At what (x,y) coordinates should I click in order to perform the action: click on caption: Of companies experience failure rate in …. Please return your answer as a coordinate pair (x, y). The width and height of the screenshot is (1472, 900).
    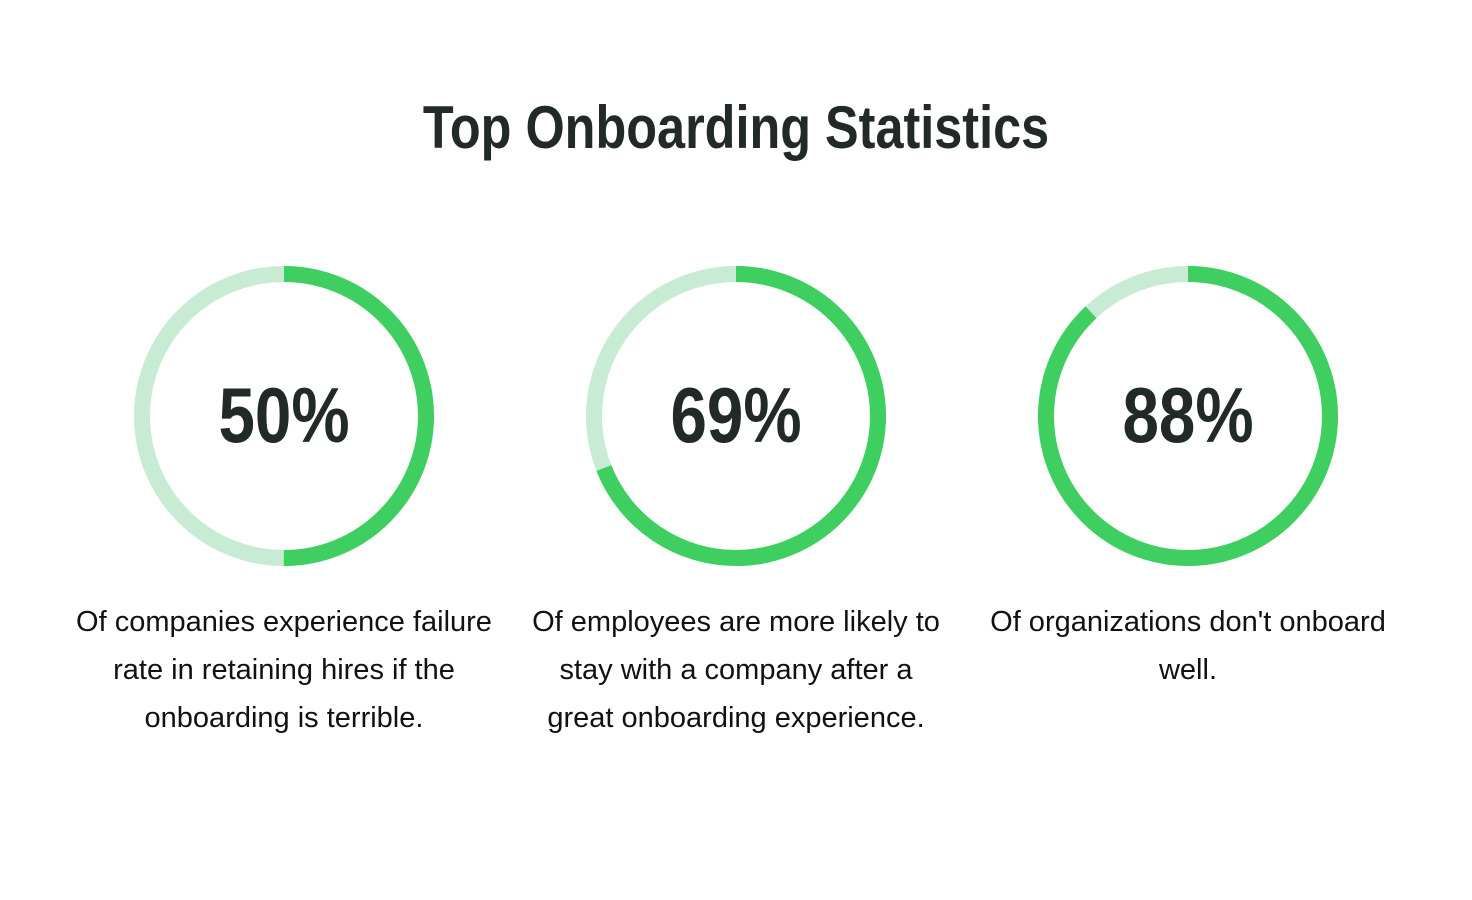
    Looking at the image, I should click on (284, 670).